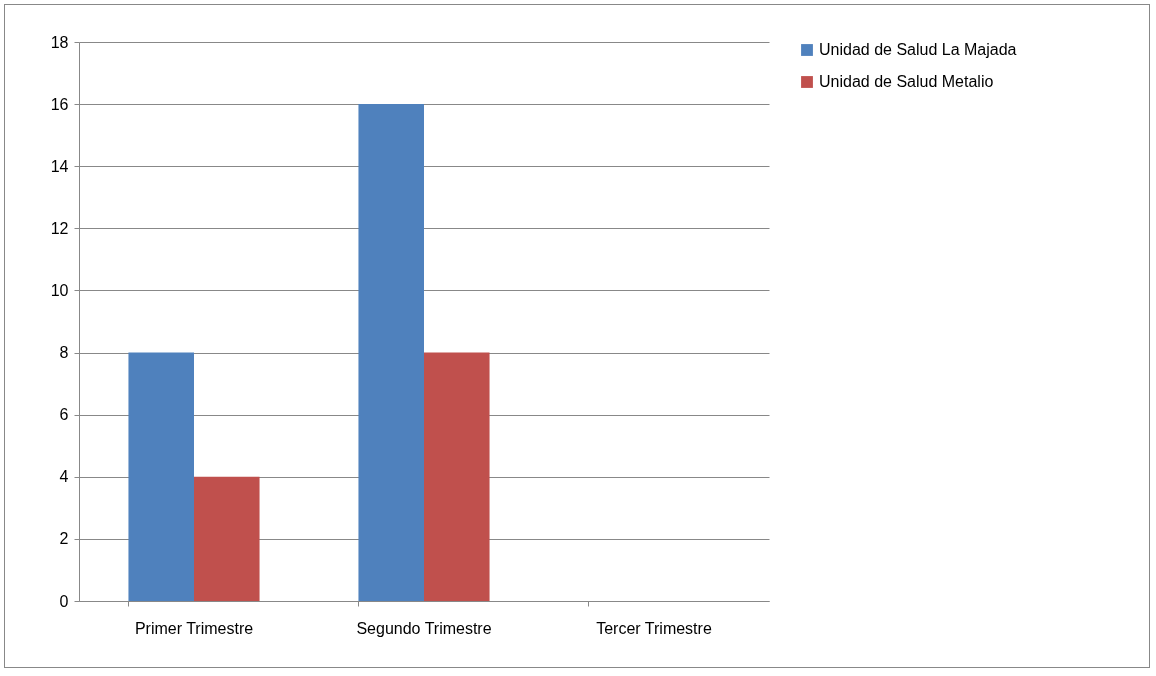 The width and height of the screenshot is (1156, 676). Describe the element at coordinates (424, 628) in the screenshot. I see `x-tick-label: Segundo Trimestre` at that location.